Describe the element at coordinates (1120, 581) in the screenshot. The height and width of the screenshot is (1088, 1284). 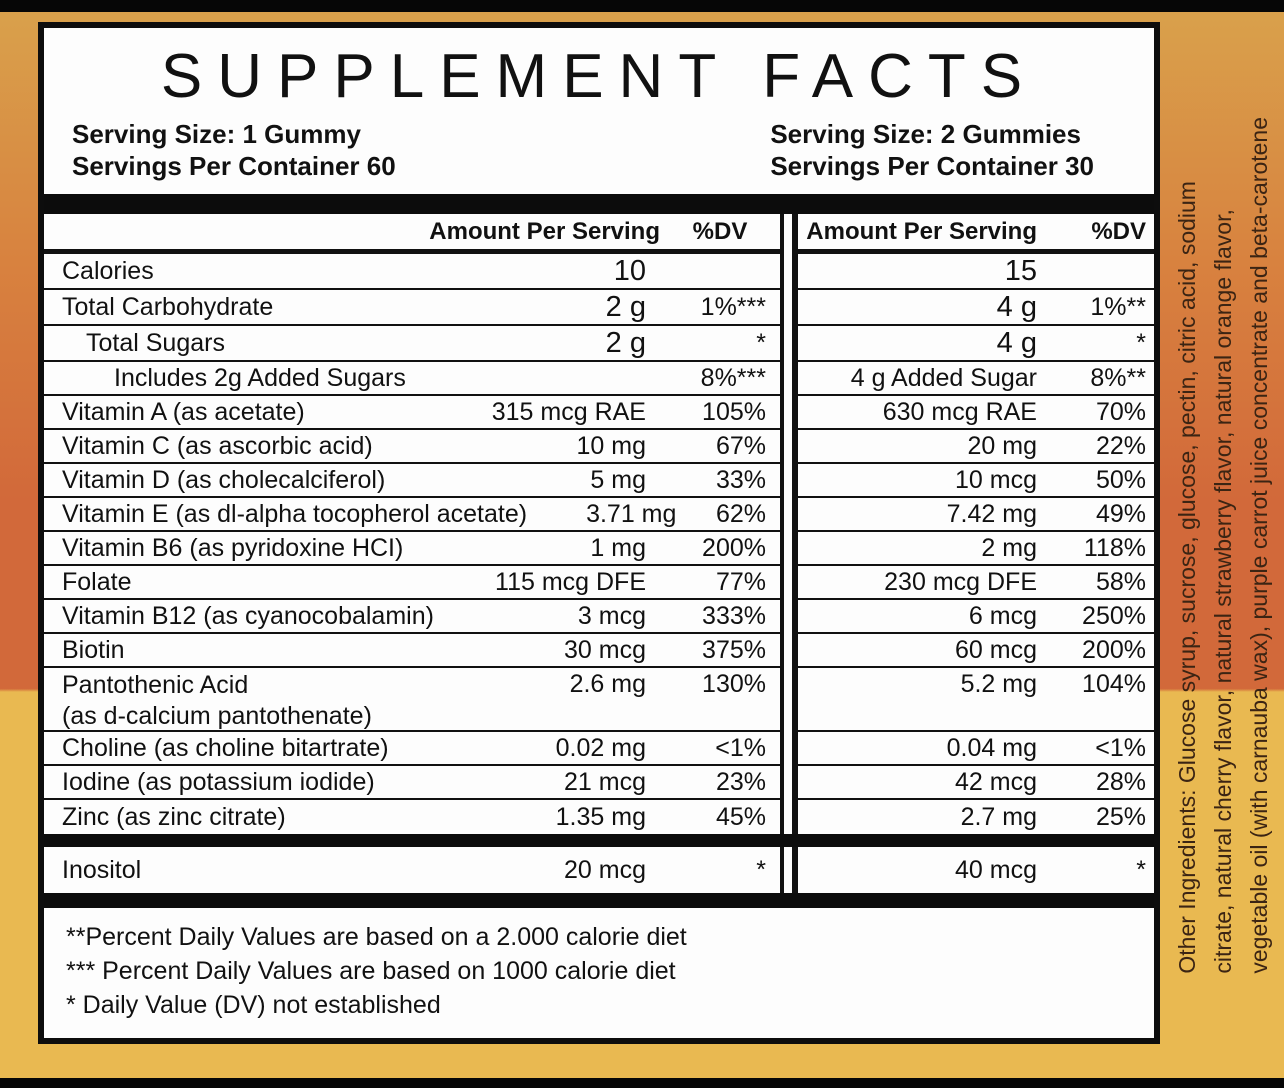
I see `dv-value-2-gummies: 58%` at that location.